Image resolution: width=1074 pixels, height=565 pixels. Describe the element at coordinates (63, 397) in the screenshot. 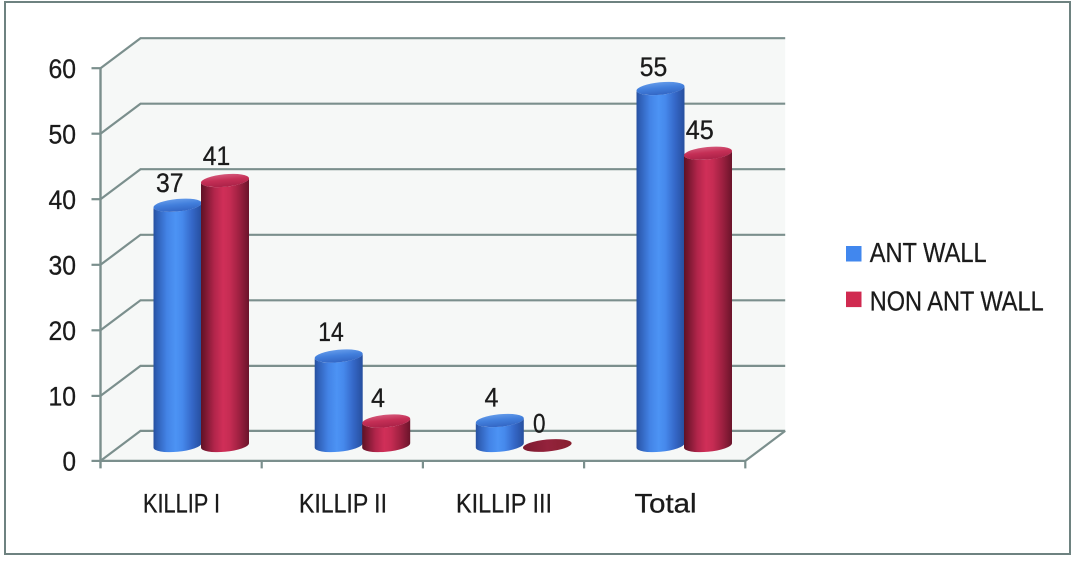

I see `svg-text: 10` at that location.